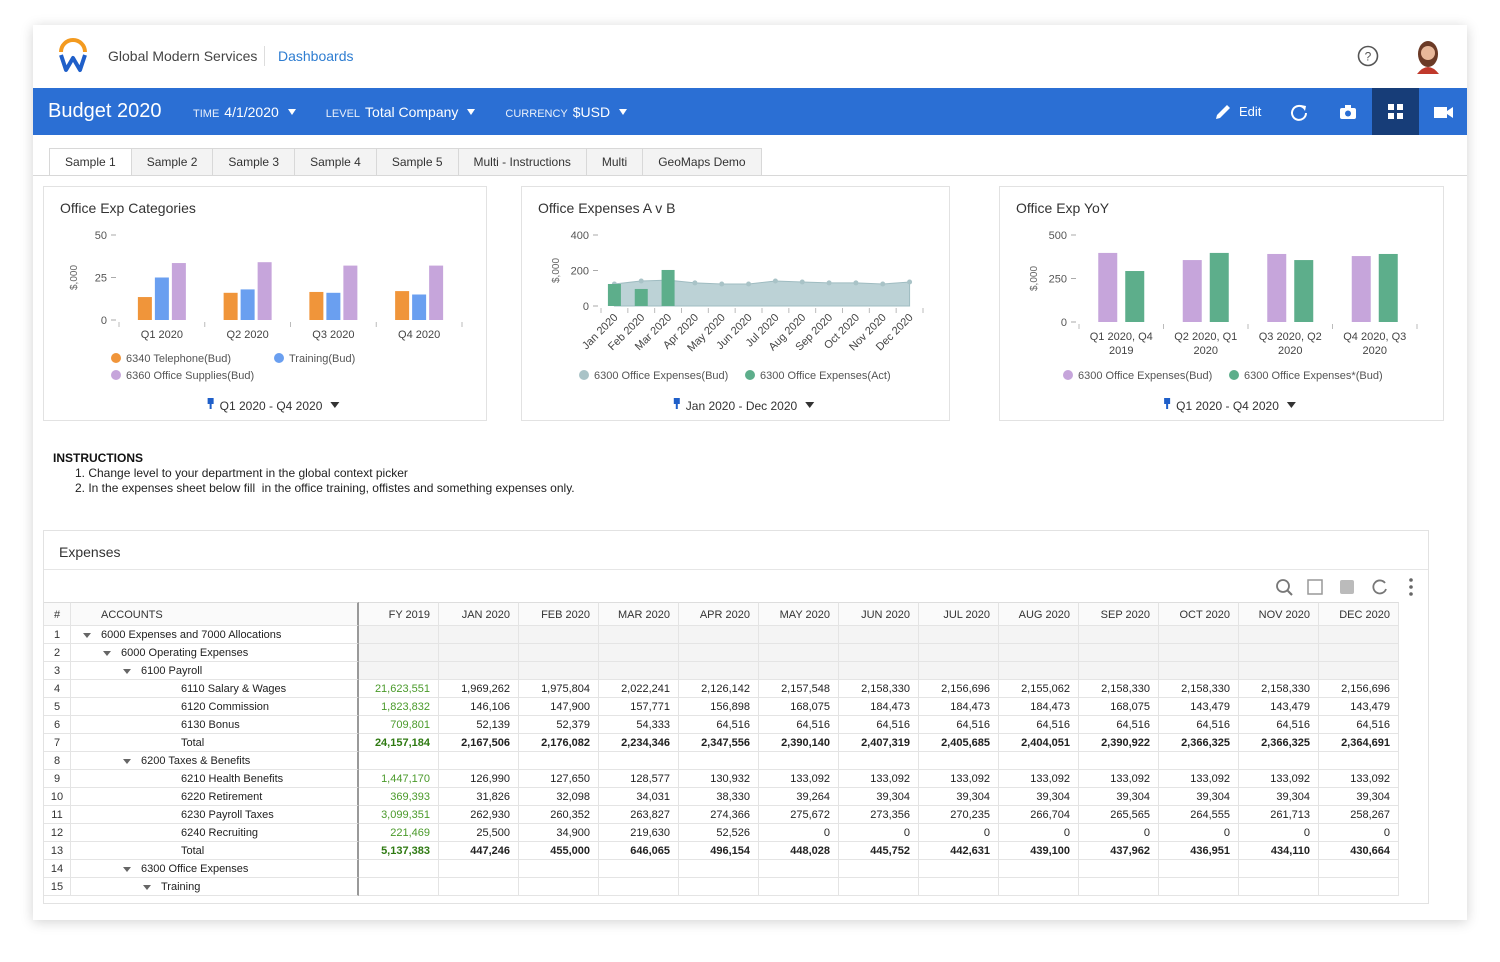  What do you see at coordinates (701, 161) in the screenshot?
I see `tab: GeoMaps Demo` at bounding box center [701, 161].